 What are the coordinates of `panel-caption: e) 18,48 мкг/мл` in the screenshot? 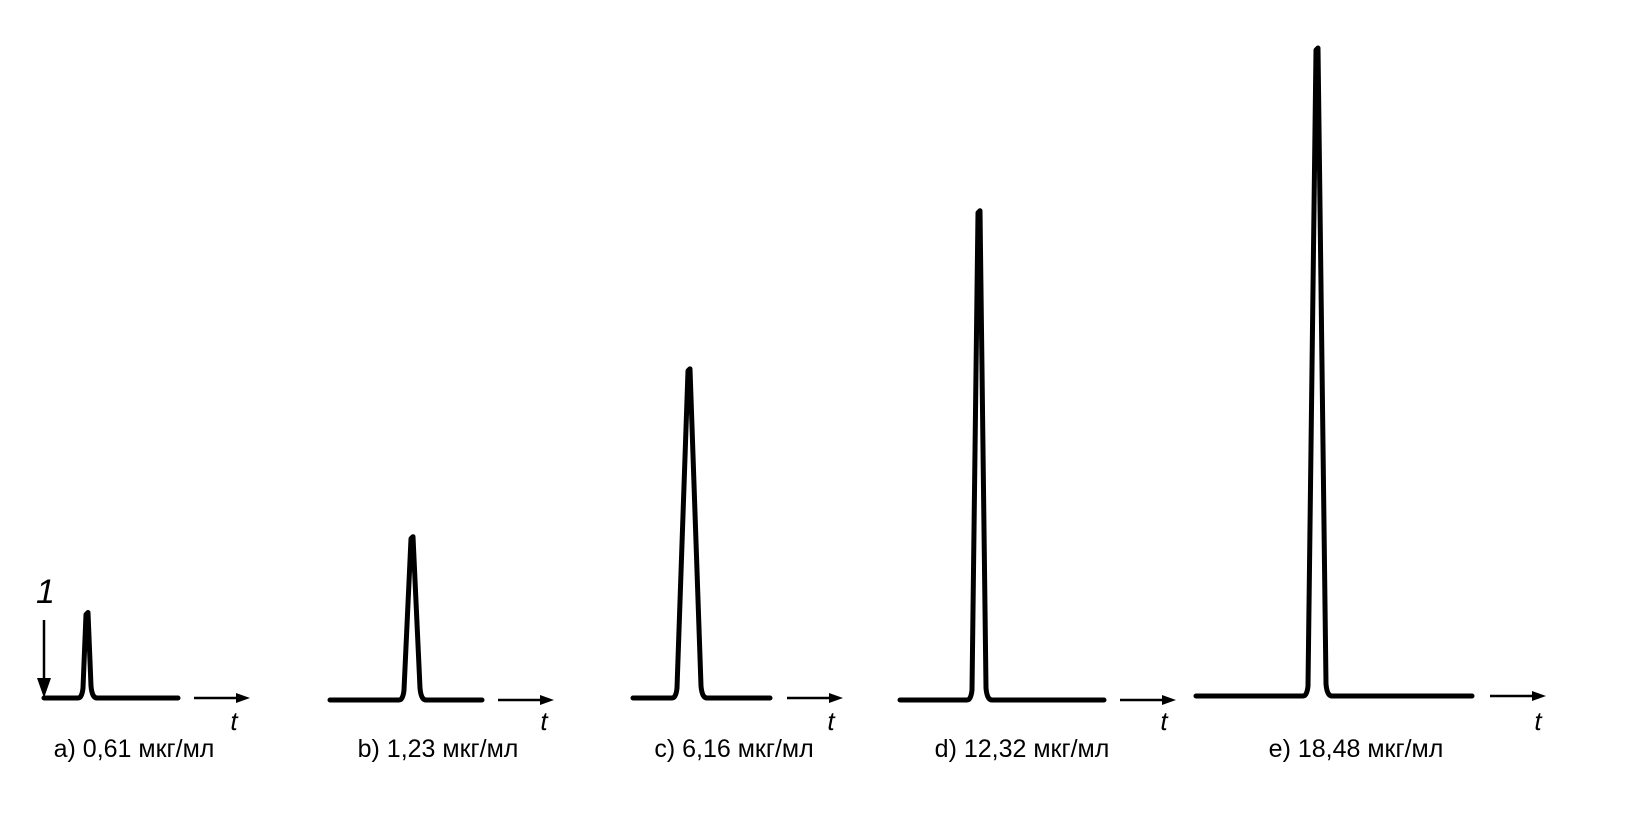 It's located at (1356, 749).